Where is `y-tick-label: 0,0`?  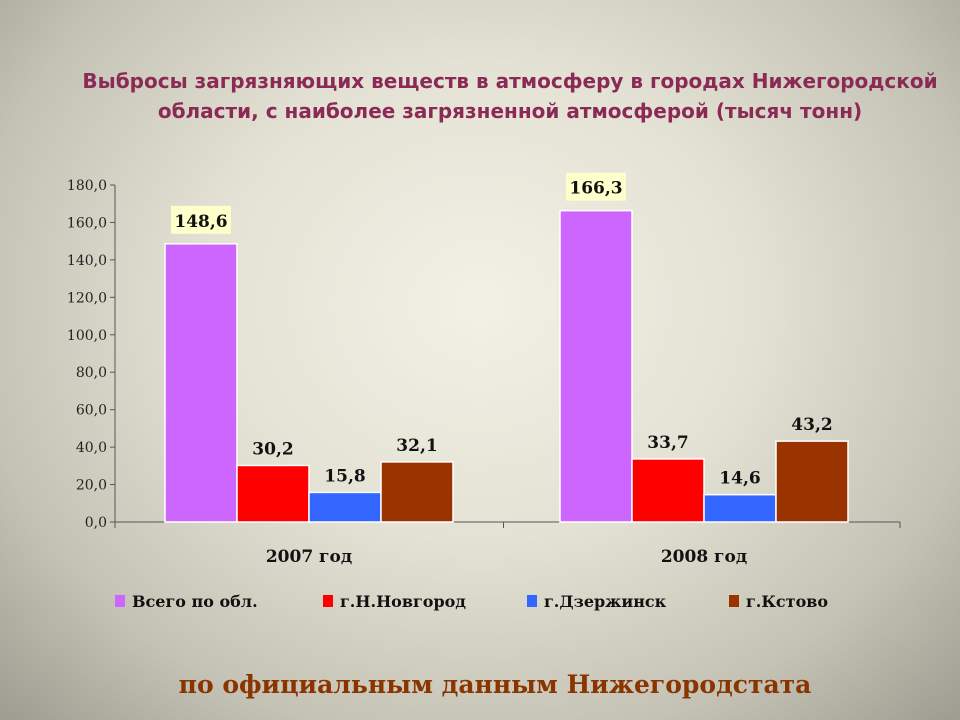
y-tick-label: 0,0 is located at coordinates (96, 523).